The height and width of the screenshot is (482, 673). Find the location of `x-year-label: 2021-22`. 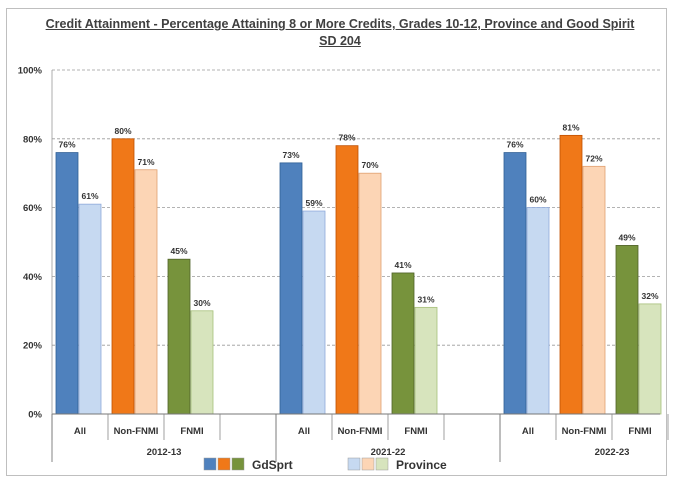

x-year-label: 2021-22 is located at coordinates (388, 452).